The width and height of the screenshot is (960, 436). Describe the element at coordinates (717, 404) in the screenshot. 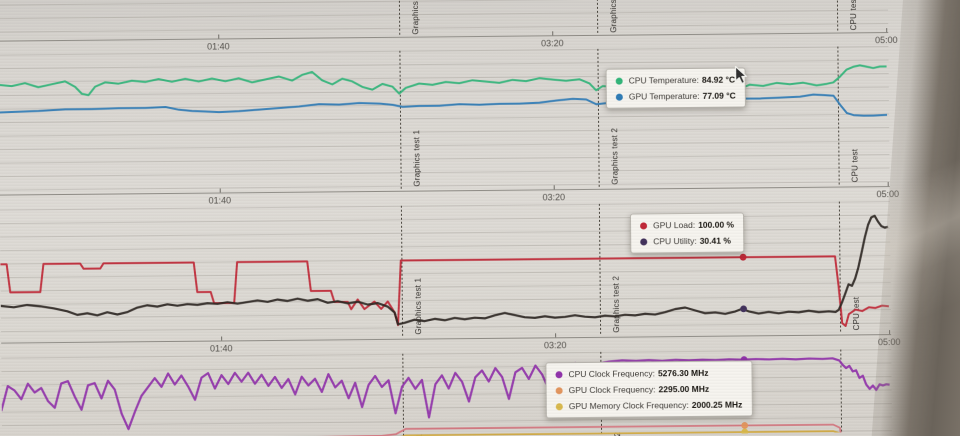

I see `tooltip-value: 2000.25 MHz` at that location.